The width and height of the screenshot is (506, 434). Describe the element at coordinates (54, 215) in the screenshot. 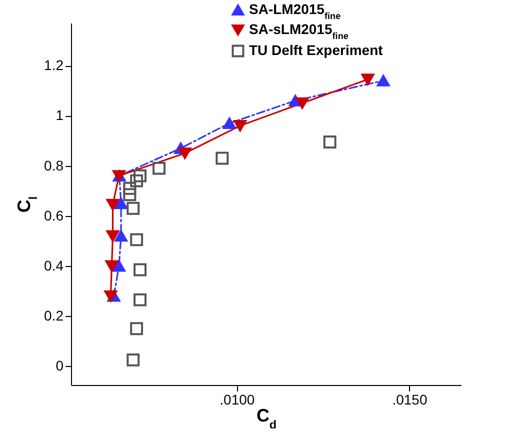

I see `y-tick-label: 0.6` at that location.